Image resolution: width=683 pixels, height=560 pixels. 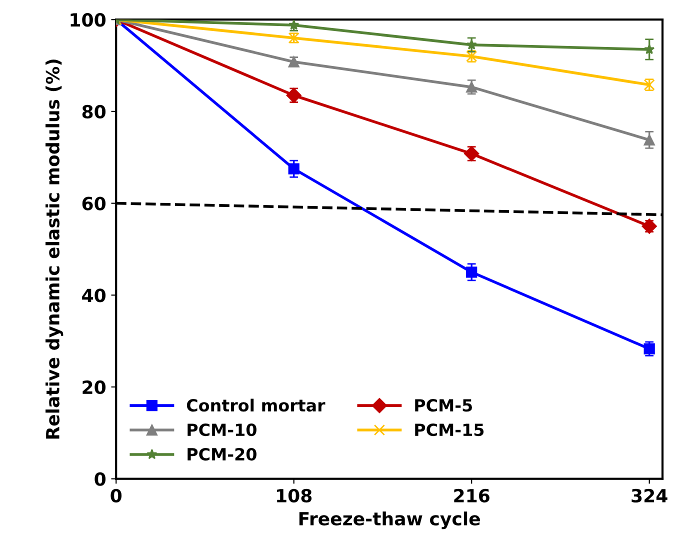 What do you see at coordinates (55, 249) in the screenshot?
I see `y-axis-title: Relative dynamic elastic modulus (%)` at bounding box center [55, 249].